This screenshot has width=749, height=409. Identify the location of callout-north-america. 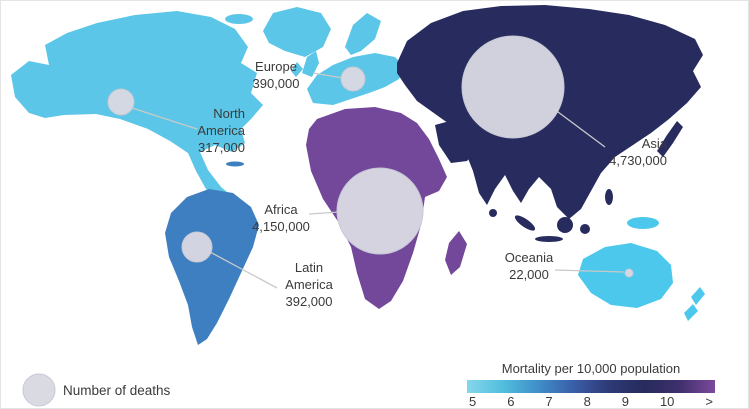
(164, 118).